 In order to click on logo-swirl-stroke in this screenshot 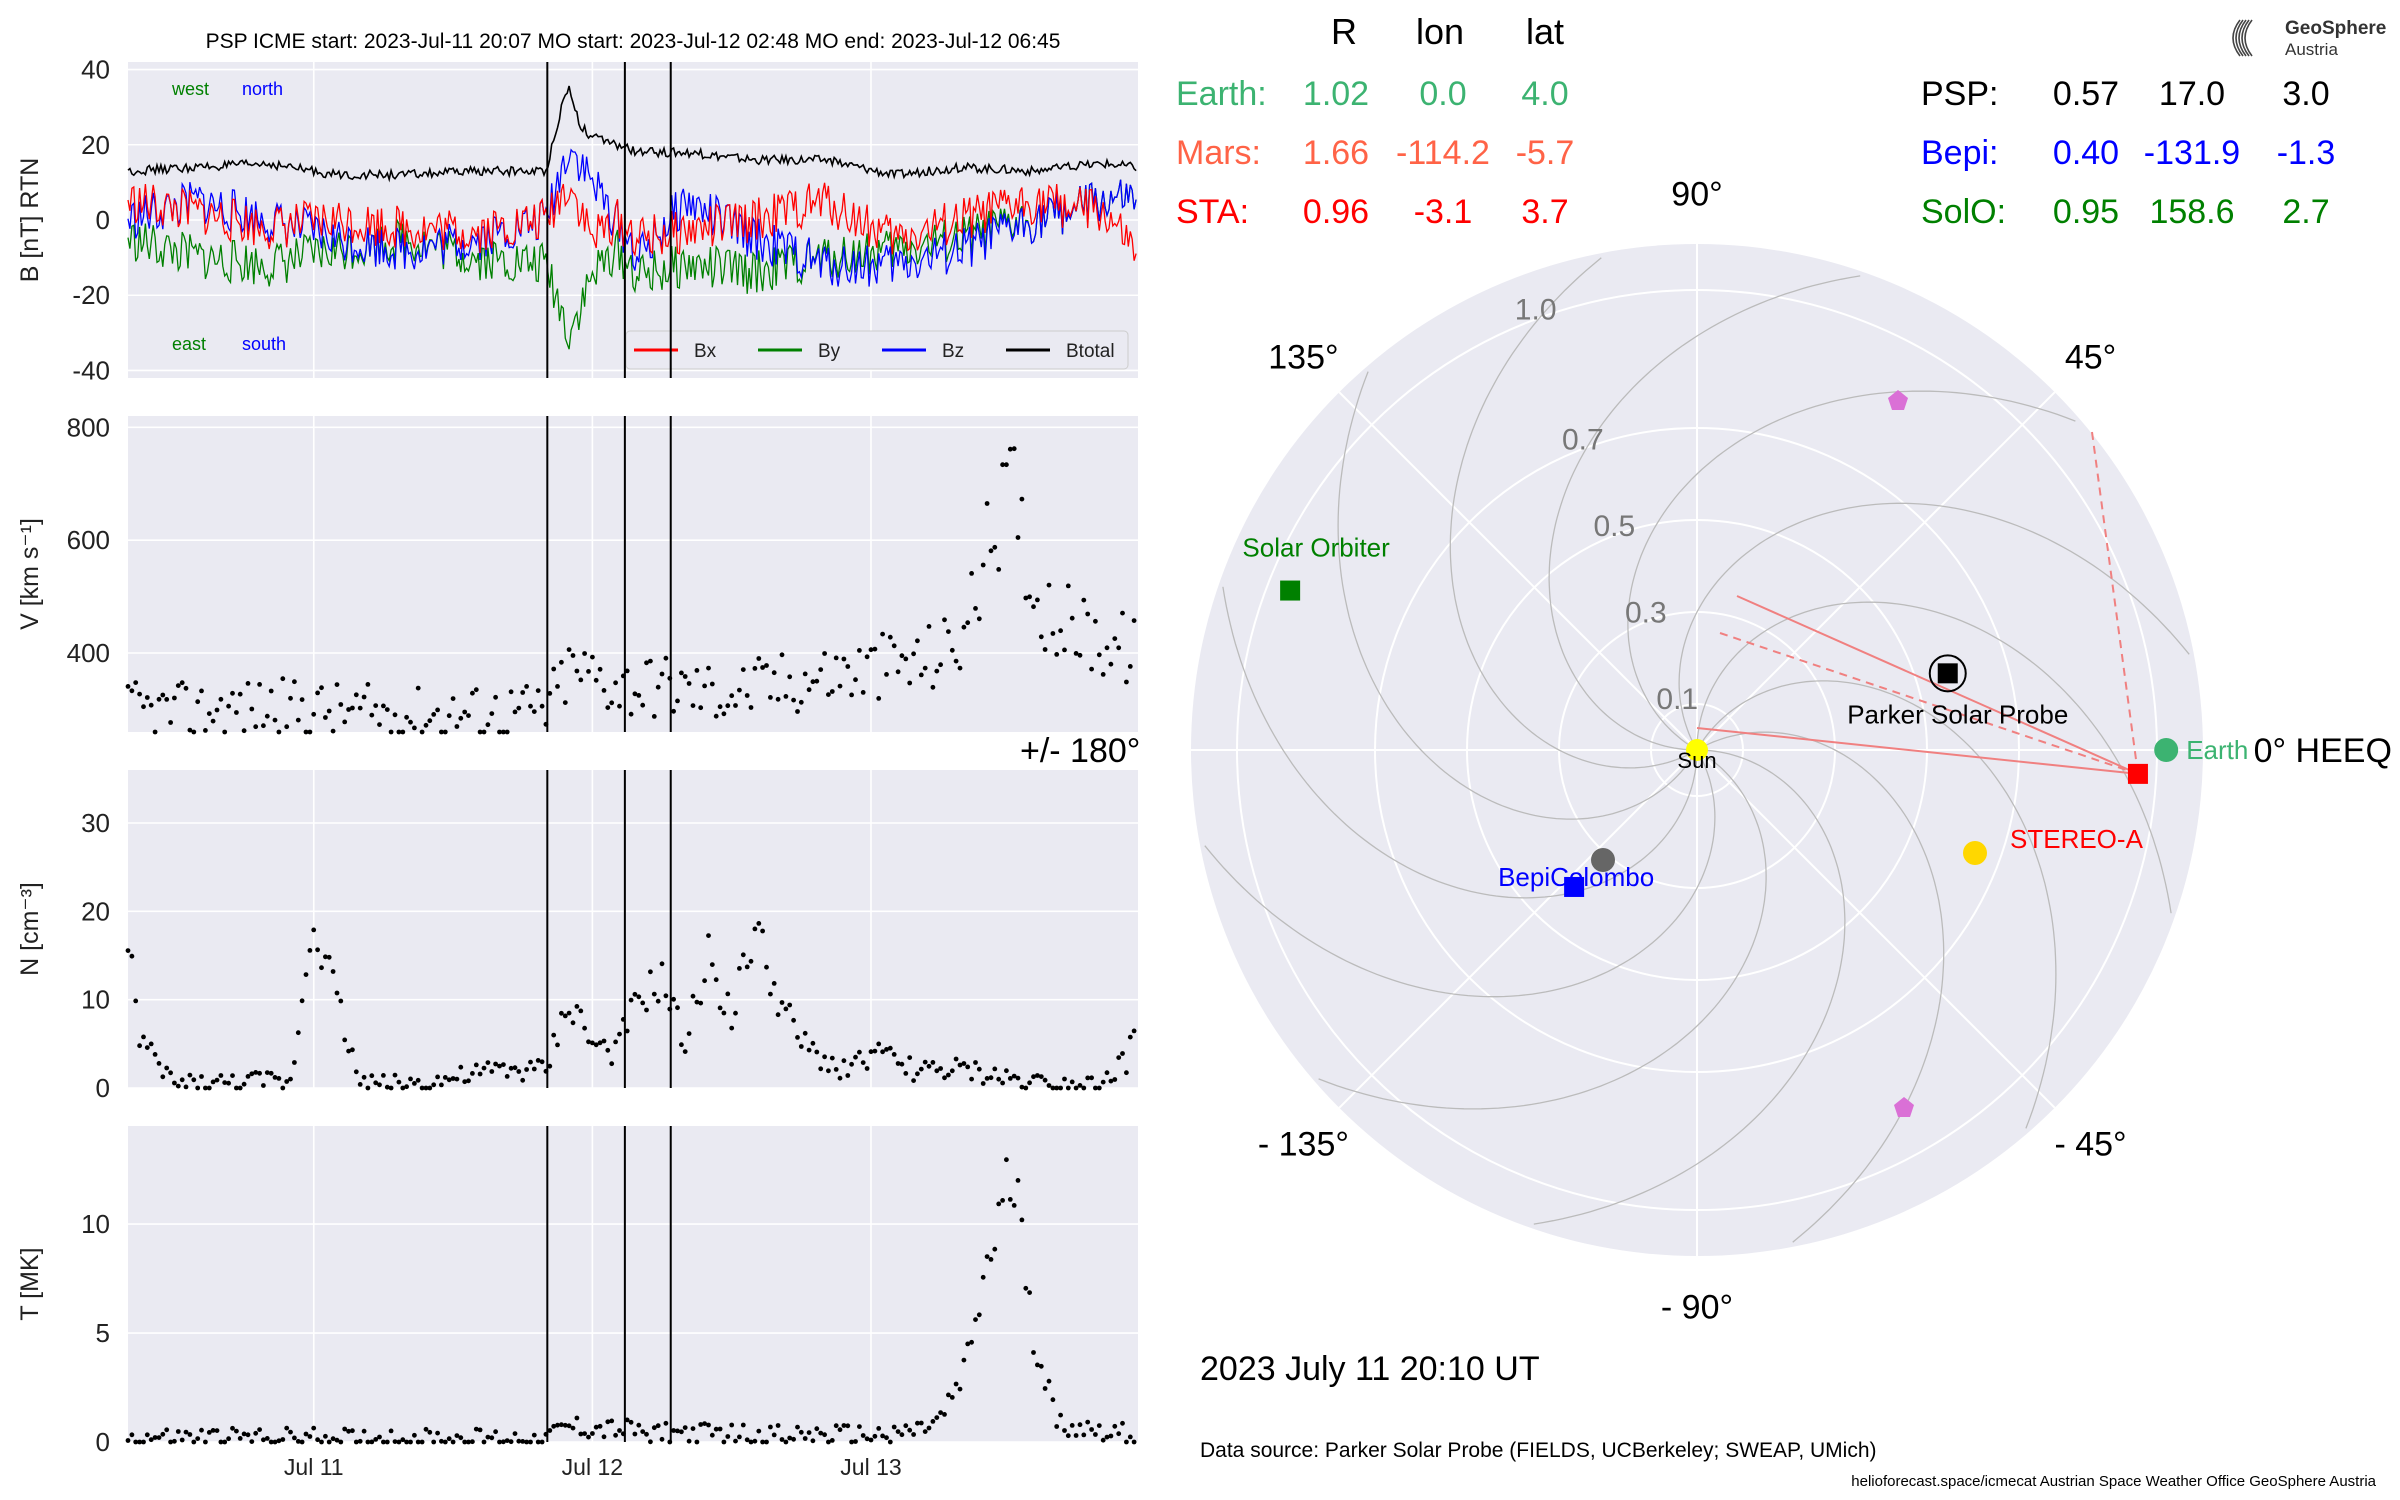, I will do `click(2236, 38)`.